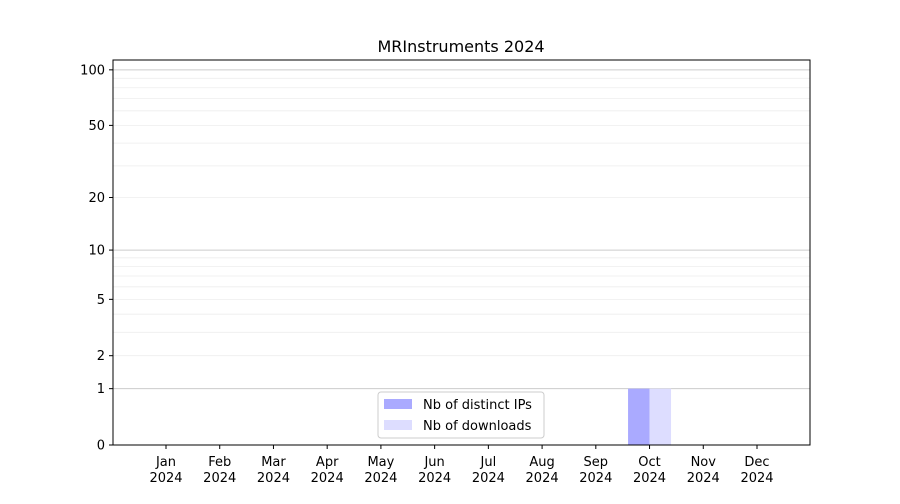  What do you see at coordinates (477, 405) in the screenshot?
I see `legend-label-ips: Nb of distinct IPs` at bounding box center [477, 405].